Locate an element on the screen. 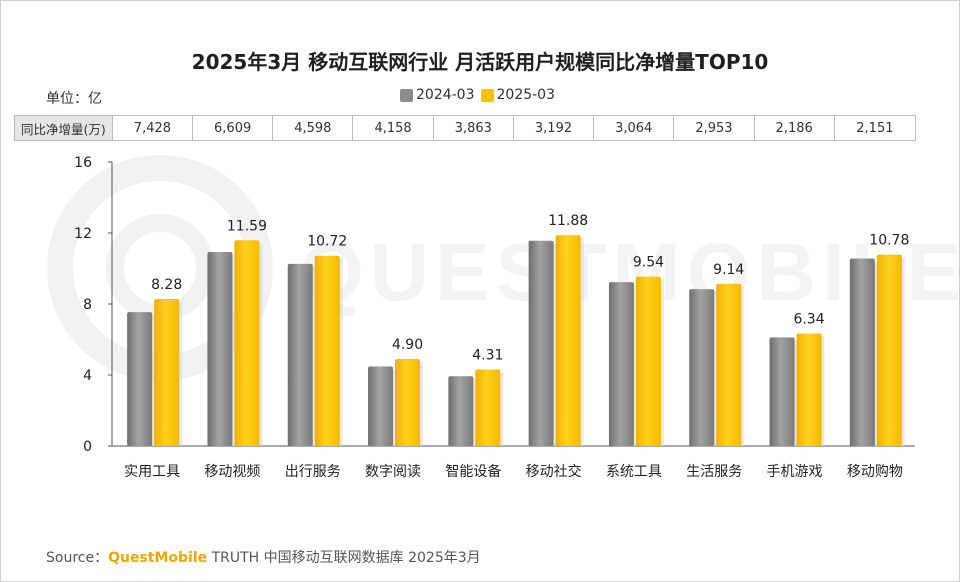 The width and height of the screenshot is (960, 582). data-label: 8.28 is located at coordinates (166, 285).